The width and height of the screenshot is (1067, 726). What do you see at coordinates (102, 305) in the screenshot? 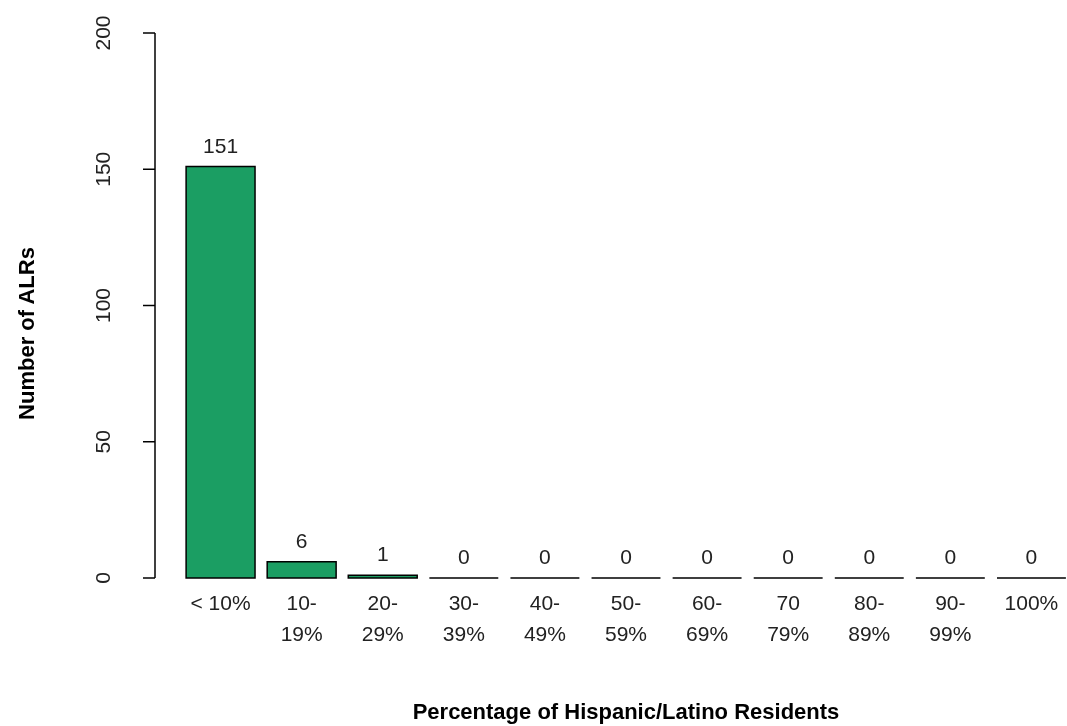
I see `y-tick-label: 100` at bounding box center [102, 305].